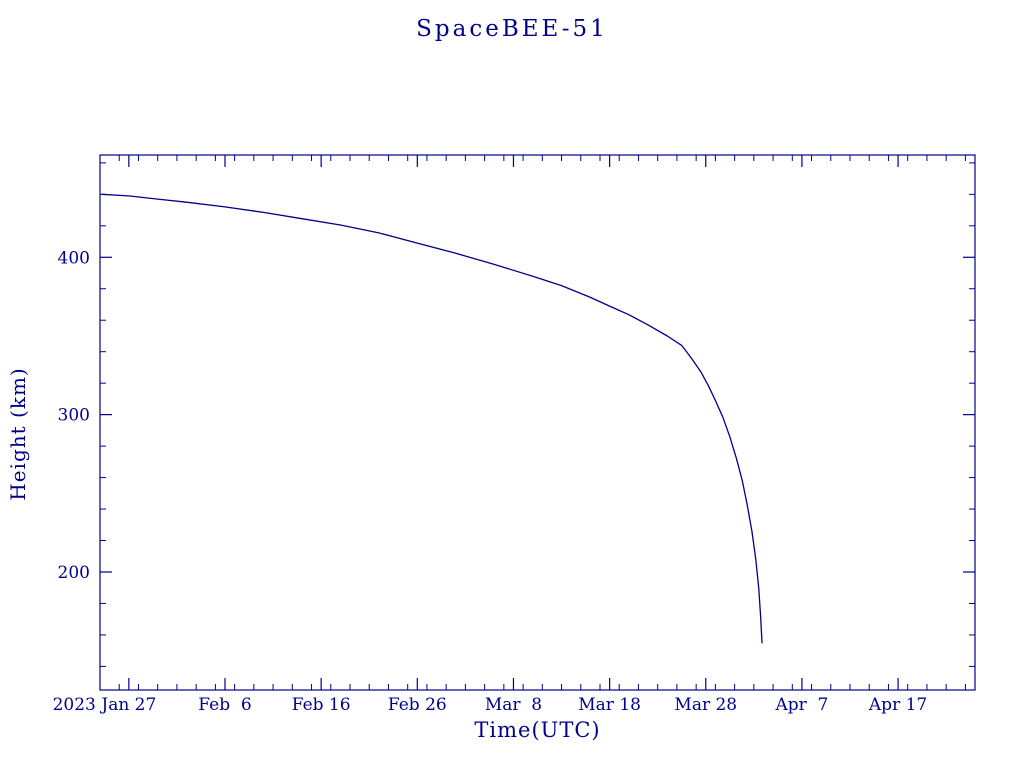  What do you see at coordinates (74, 573) in the screenshot?
I see `y-tick-label: 200` at bounding box center [74, 573].